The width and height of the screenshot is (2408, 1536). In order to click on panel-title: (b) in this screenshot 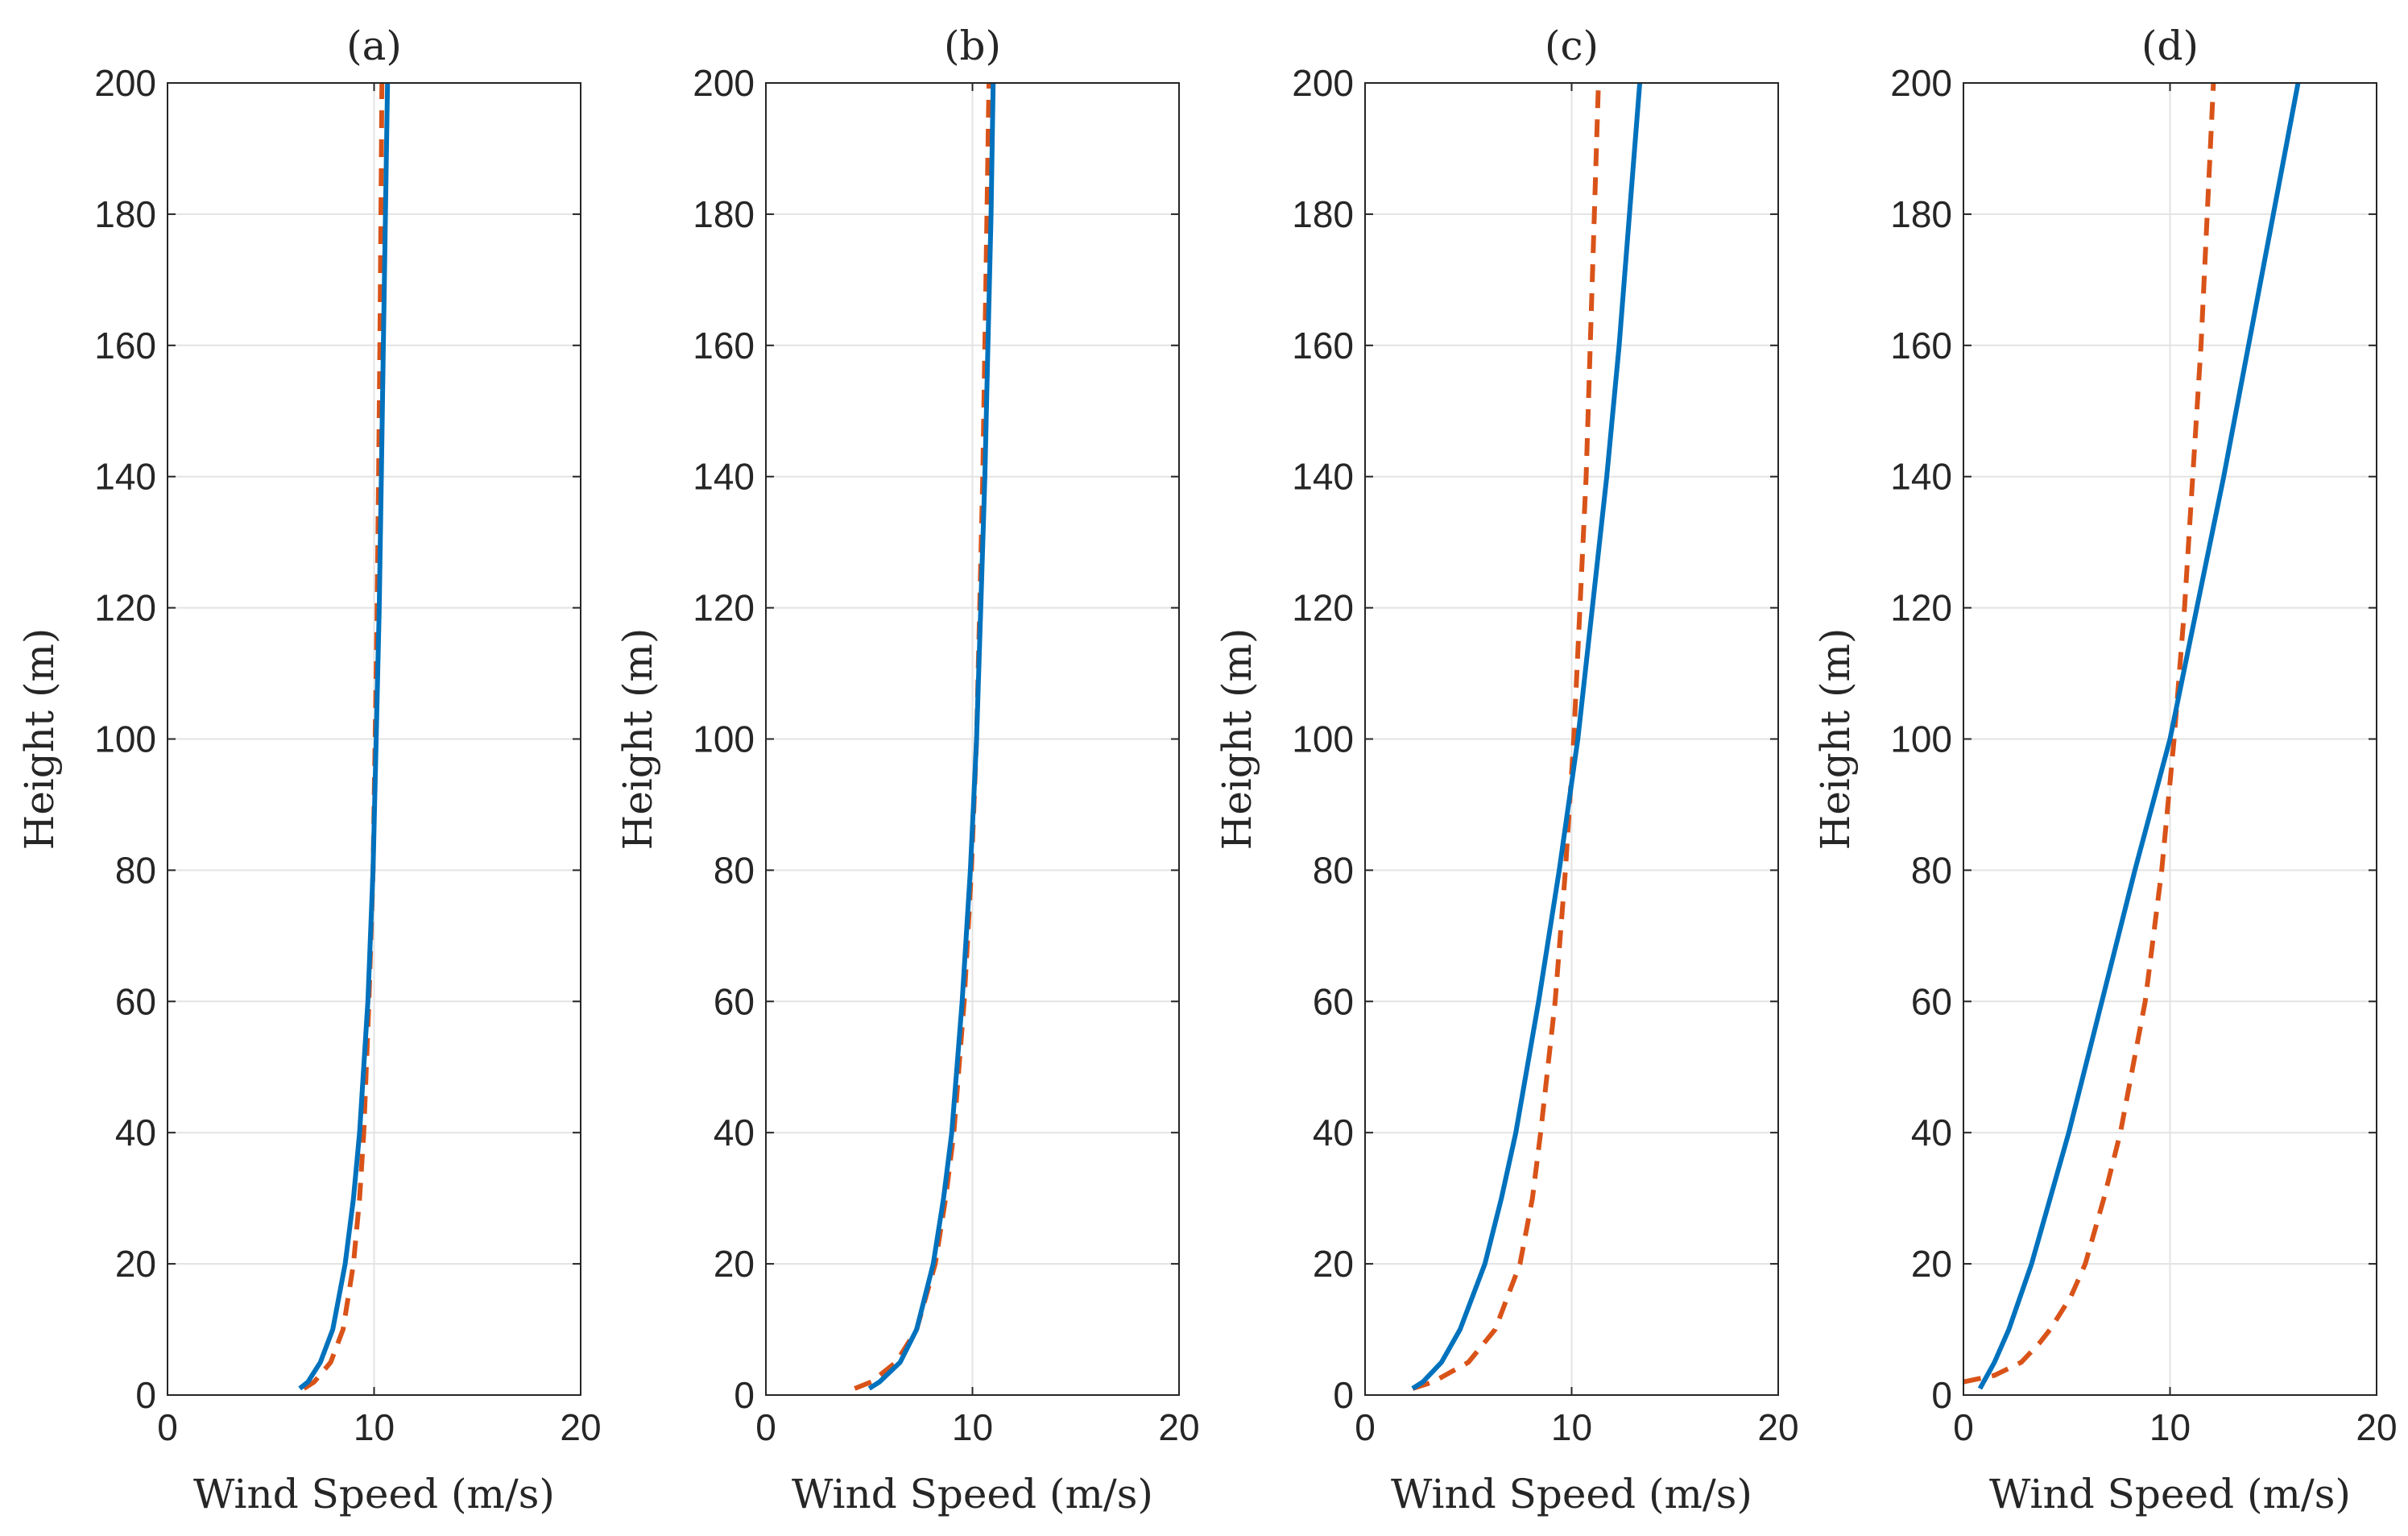, I will do `click(972, 46)`.